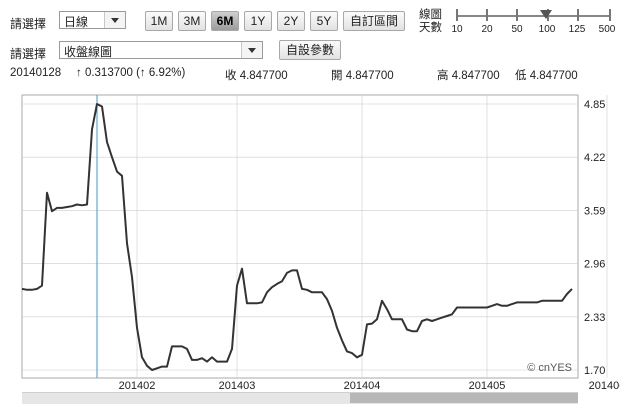  What do you see at coordinates (594, 238) in the screenshot?
I see `y-axis-labels: 1.70 2.33 2.96 3.59 4.22 4.85` at bounding box center [594, 238].